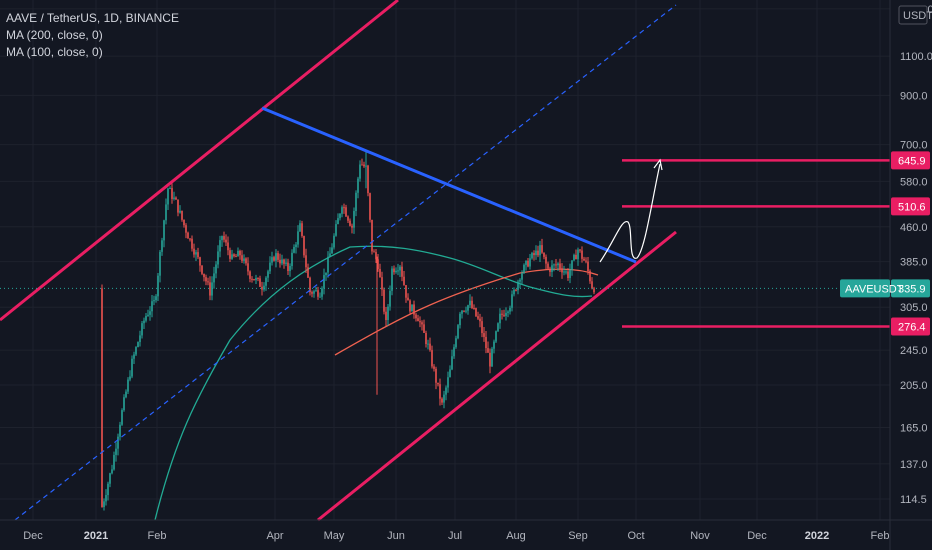 The width and height of the screenshot is (932, 550). Describe the element at coordinates (914, 263) in the screenshot. I see `price-tick-label: 385.0` at that location.